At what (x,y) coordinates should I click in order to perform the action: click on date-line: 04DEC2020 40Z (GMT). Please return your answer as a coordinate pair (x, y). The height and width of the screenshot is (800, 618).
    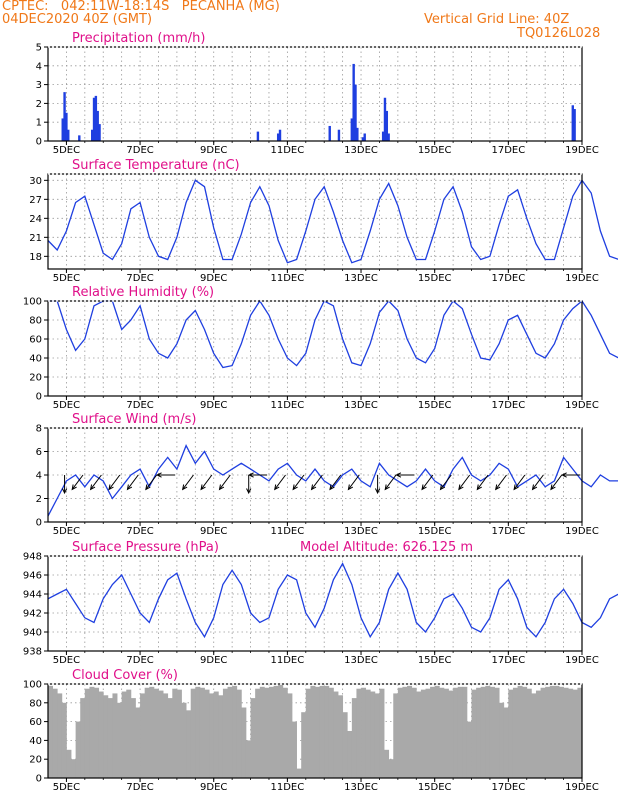
    Looking at the image, I should click on (77, 19).